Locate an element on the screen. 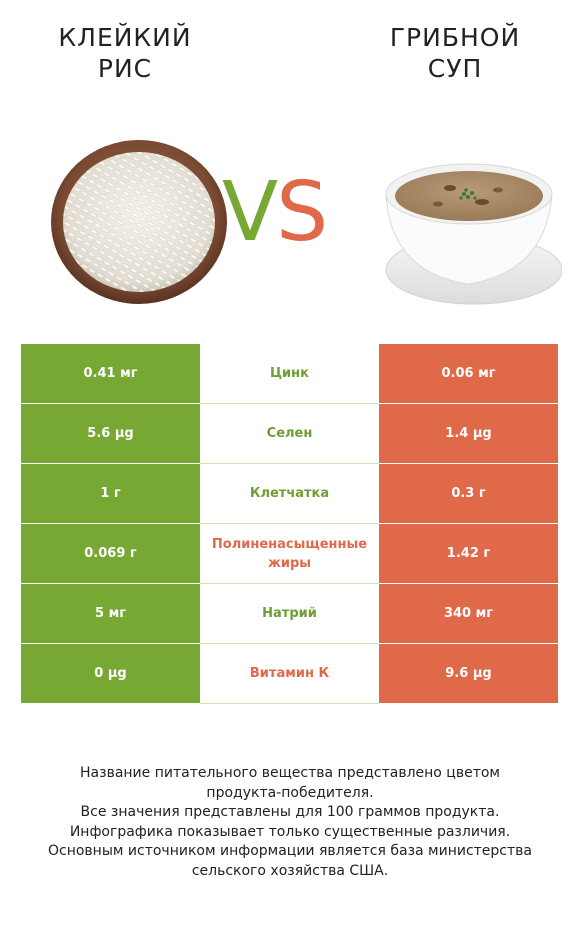  left-title-line2: РИС is located at coordinates (125, 68).